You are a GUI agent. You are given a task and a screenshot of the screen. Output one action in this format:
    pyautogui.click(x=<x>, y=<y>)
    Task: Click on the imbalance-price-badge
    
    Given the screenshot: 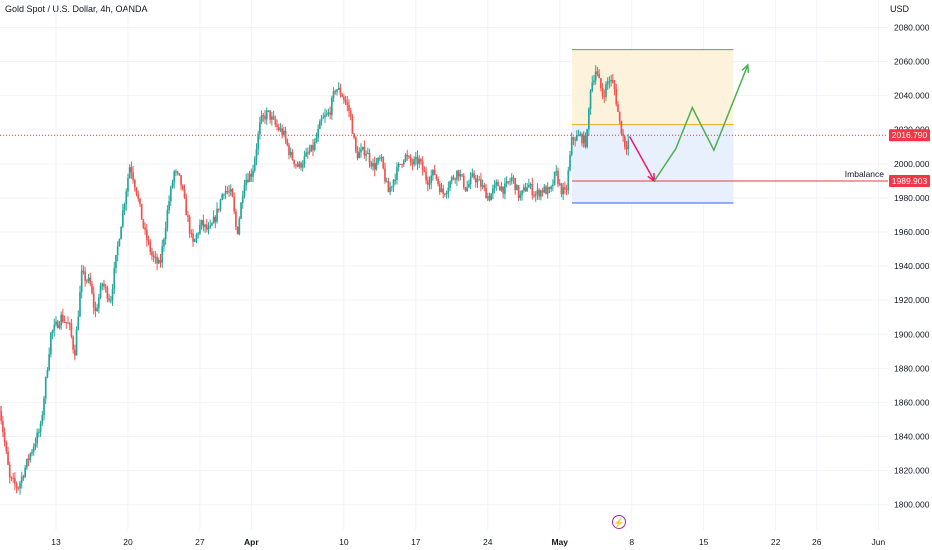 What is the action you would take?
    pyautogui.click(x=909, y=181)
    